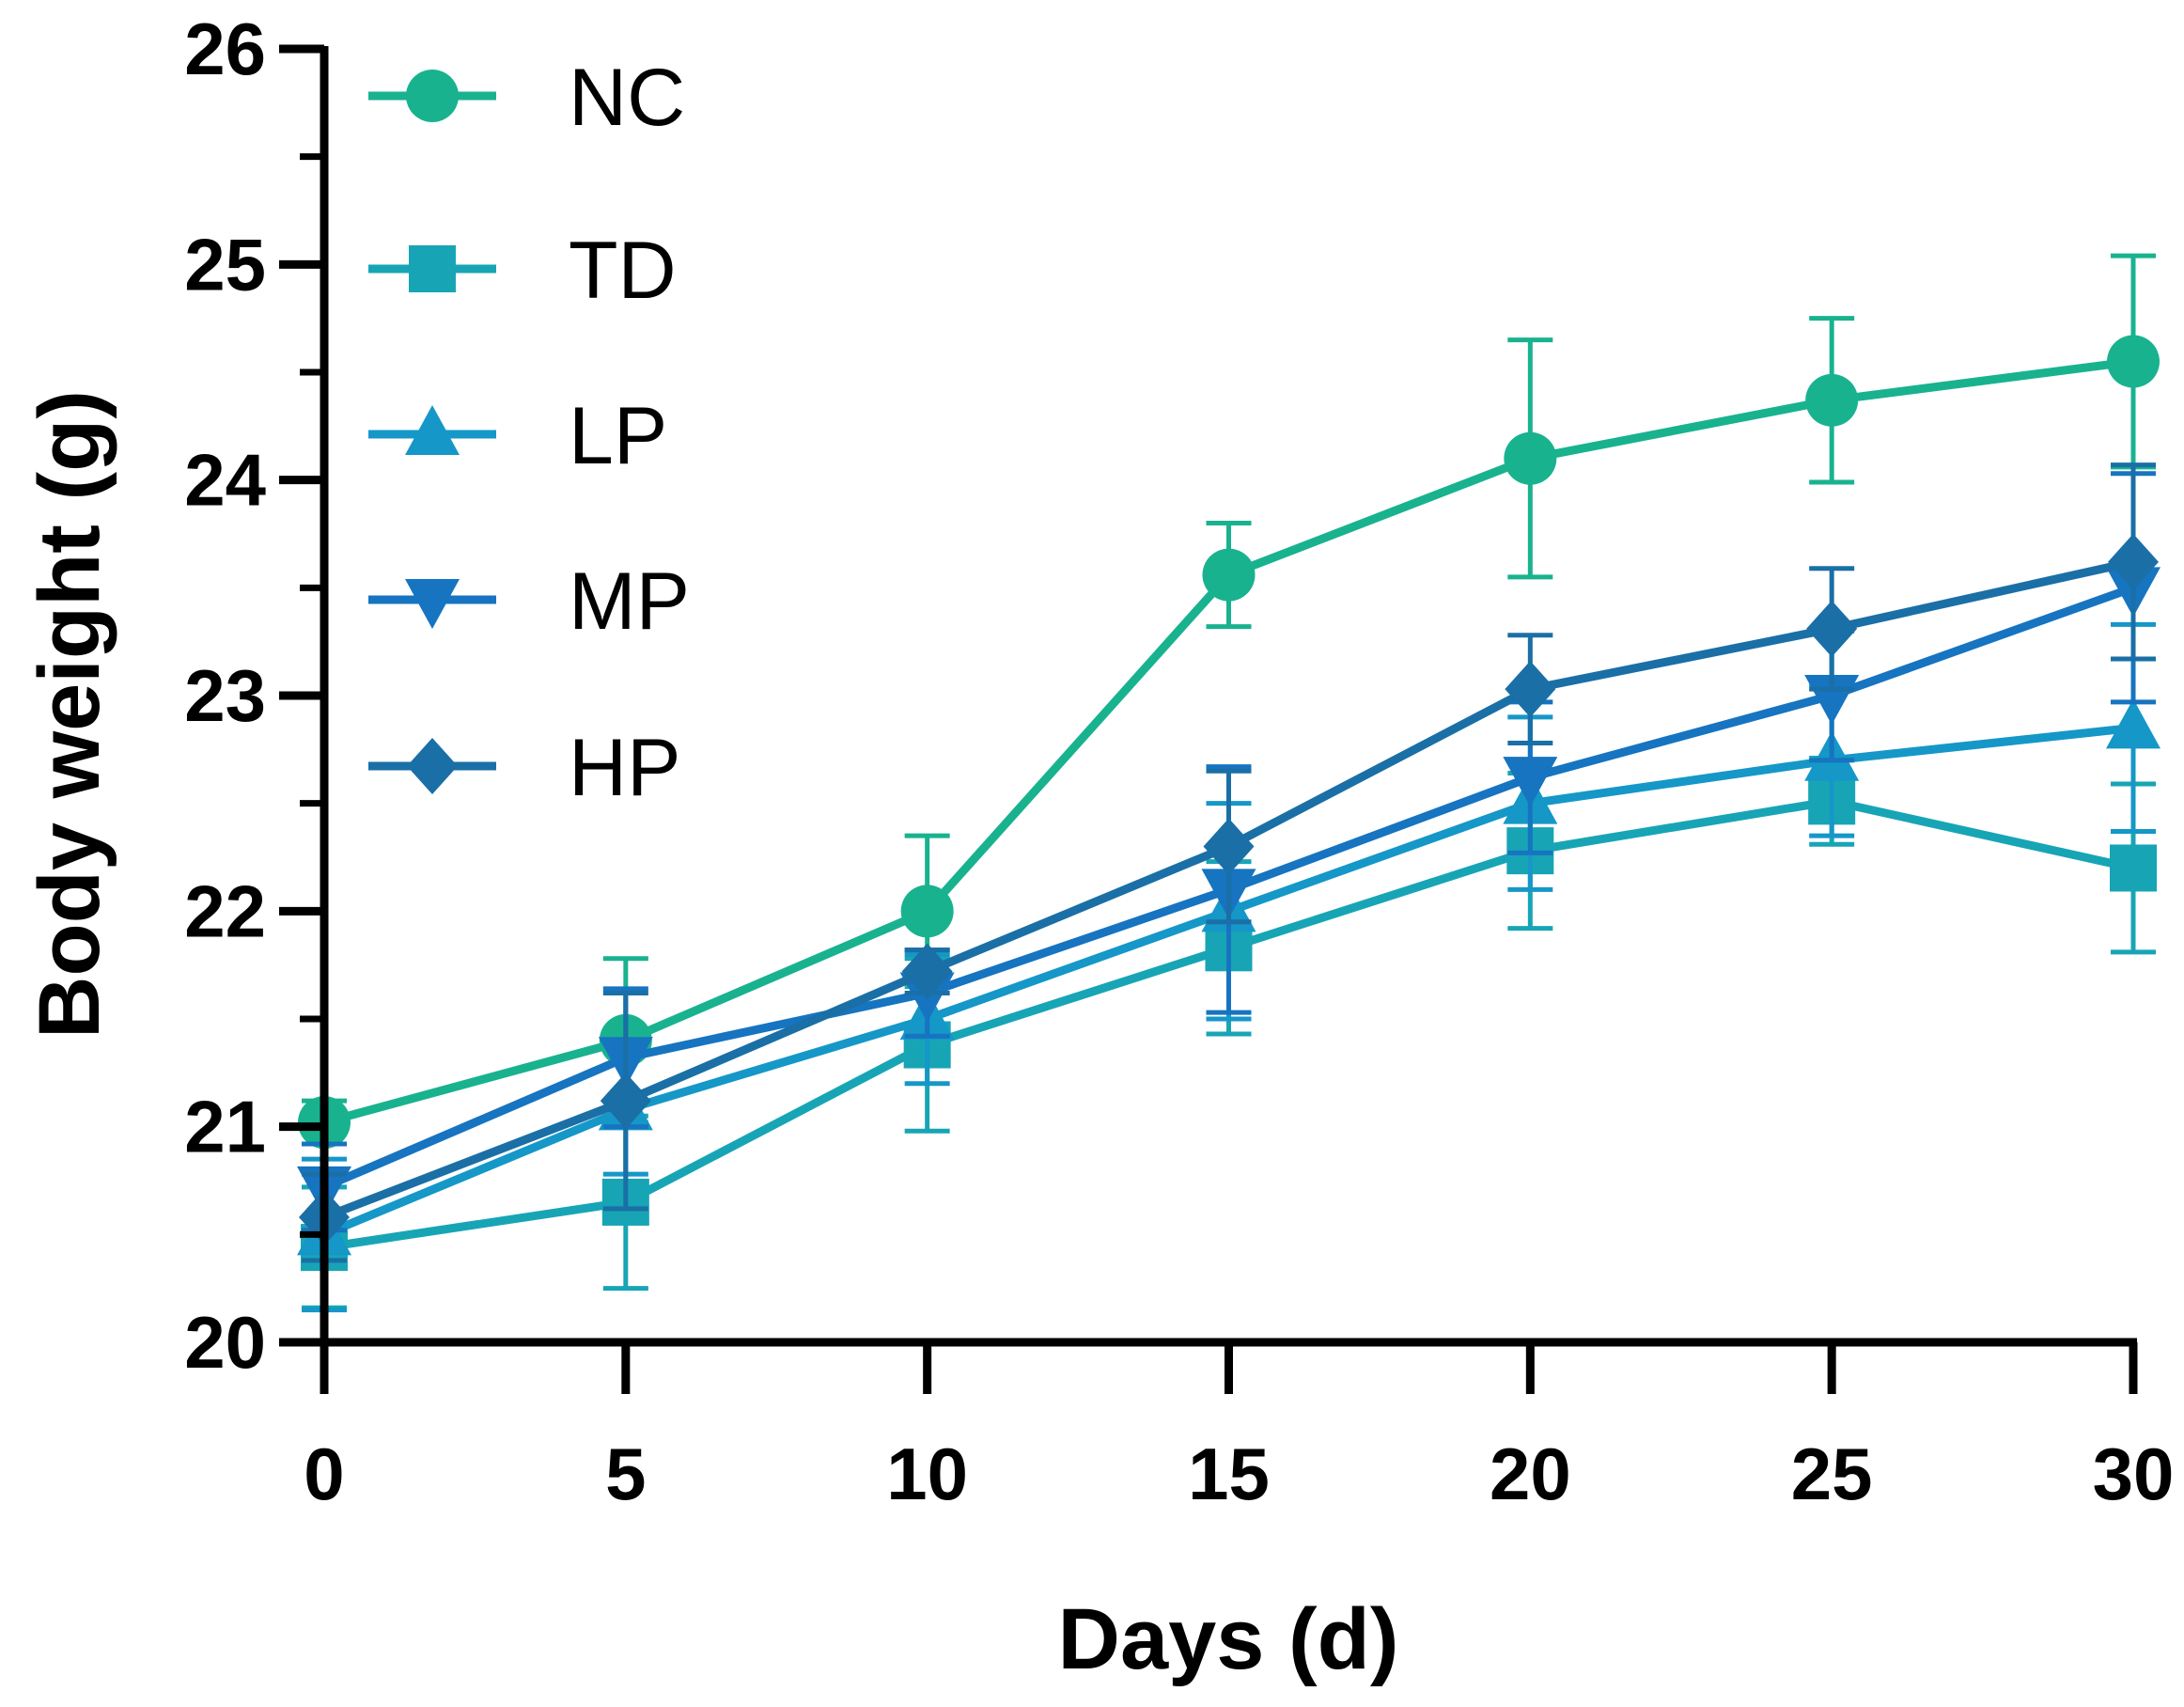 The height and width of the screenshot is (1707, 2184). I want to click on legend-marker-mp, so click(432, 604).